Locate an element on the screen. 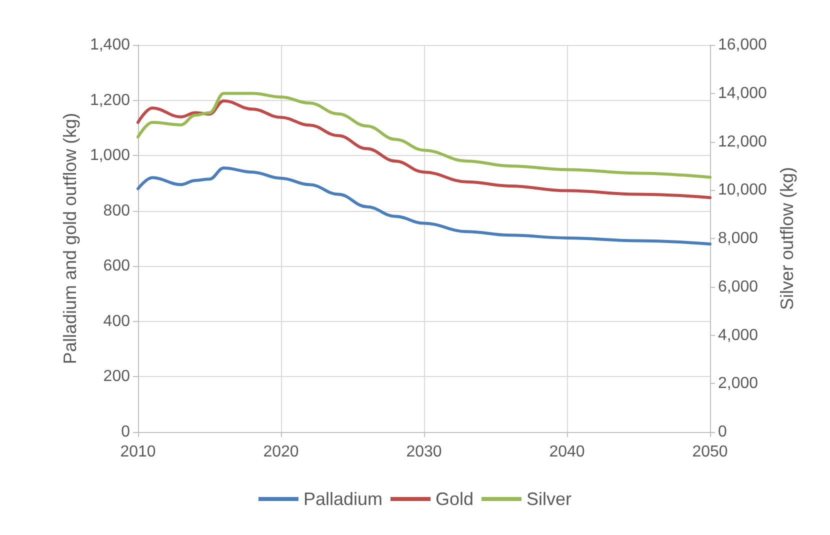  legend-label: Silver is located at coordinates (549, 499).